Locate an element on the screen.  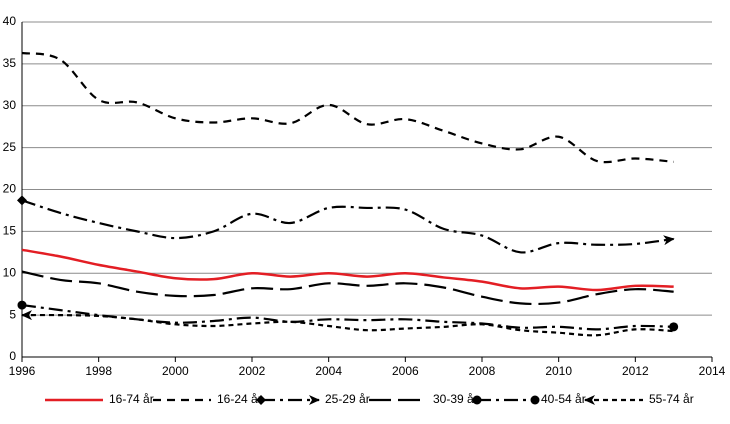
y-tick-label: 5 is located at coordinates (12, 314).